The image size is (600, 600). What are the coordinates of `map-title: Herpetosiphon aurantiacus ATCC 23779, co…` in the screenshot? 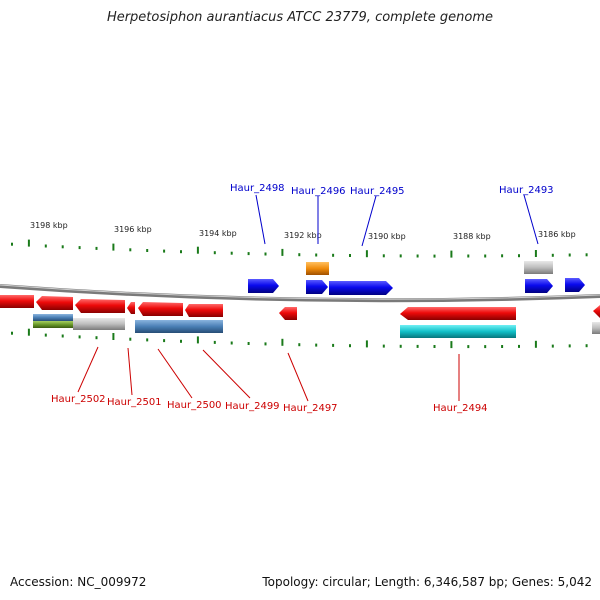 It's located at (300, 17).